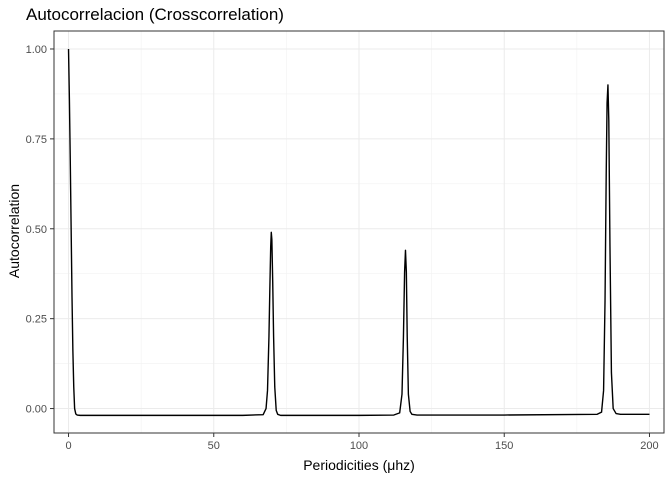 This screenshot has width=672, height=480. I want to click on x-tick-label: 0, so click(68, 446).